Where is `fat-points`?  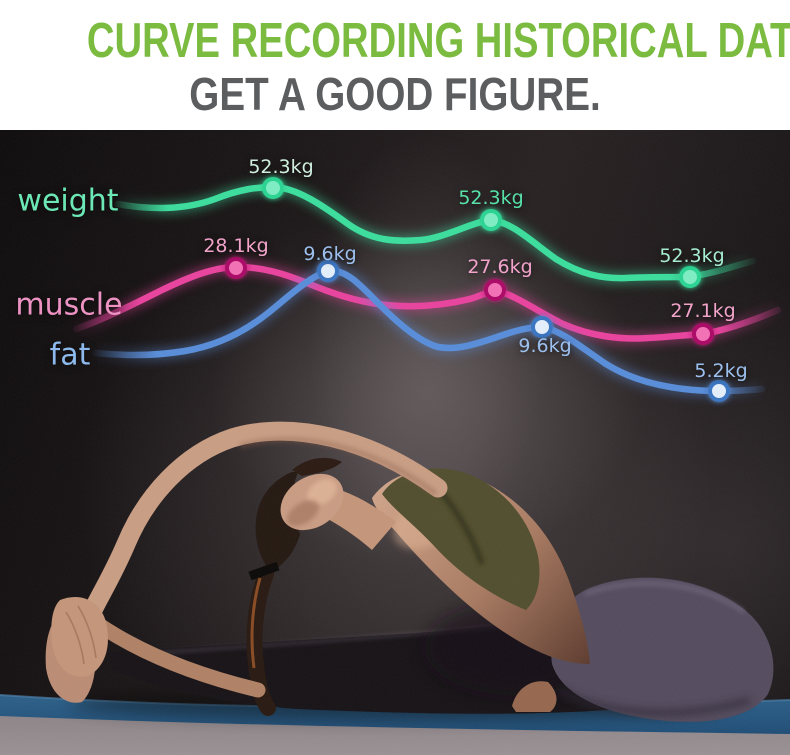
fat-points is located at coordinates (523, 331).